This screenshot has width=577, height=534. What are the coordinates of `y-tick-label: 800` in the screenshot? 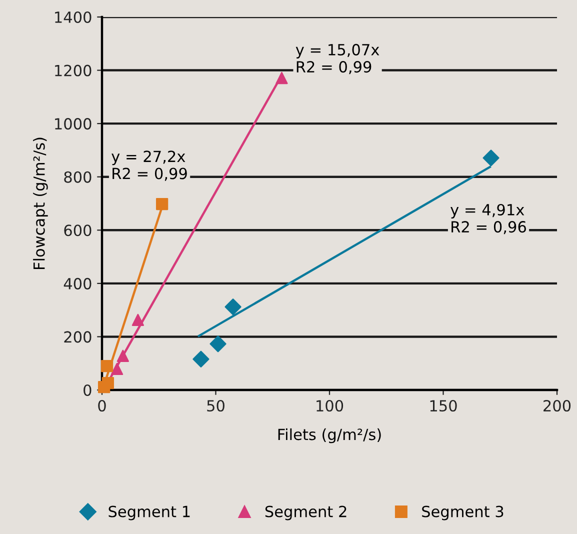 It's located at (78, 177).